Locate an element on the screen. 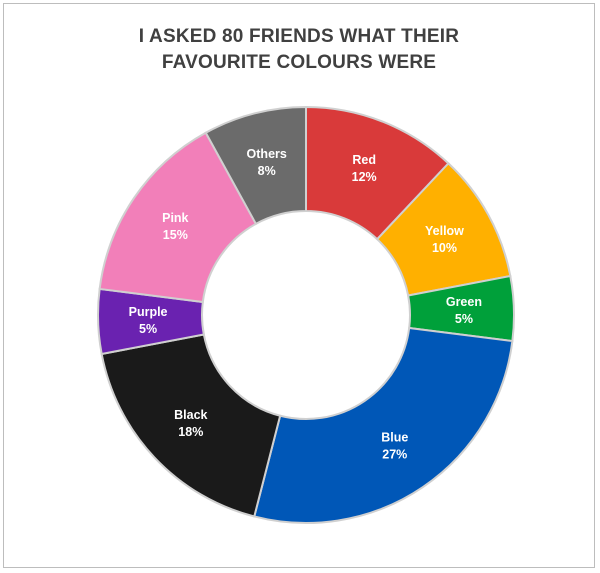 Image resolution: width=600 pixels, height=573 pixels. label-purple: Purple 5% is located at coordinates (148, 320).